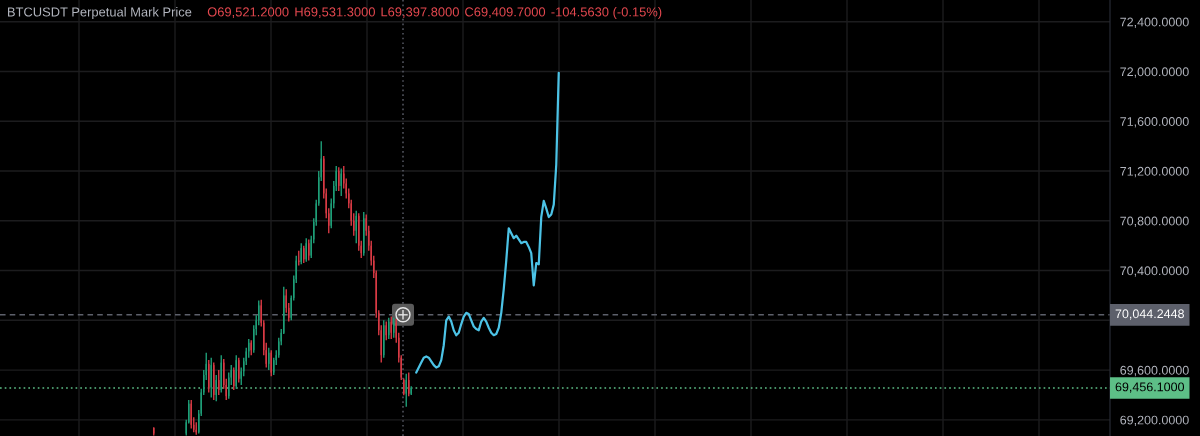  I want to click on text: BTCUSDT Perpetual Mark Price, so click(100, 13).